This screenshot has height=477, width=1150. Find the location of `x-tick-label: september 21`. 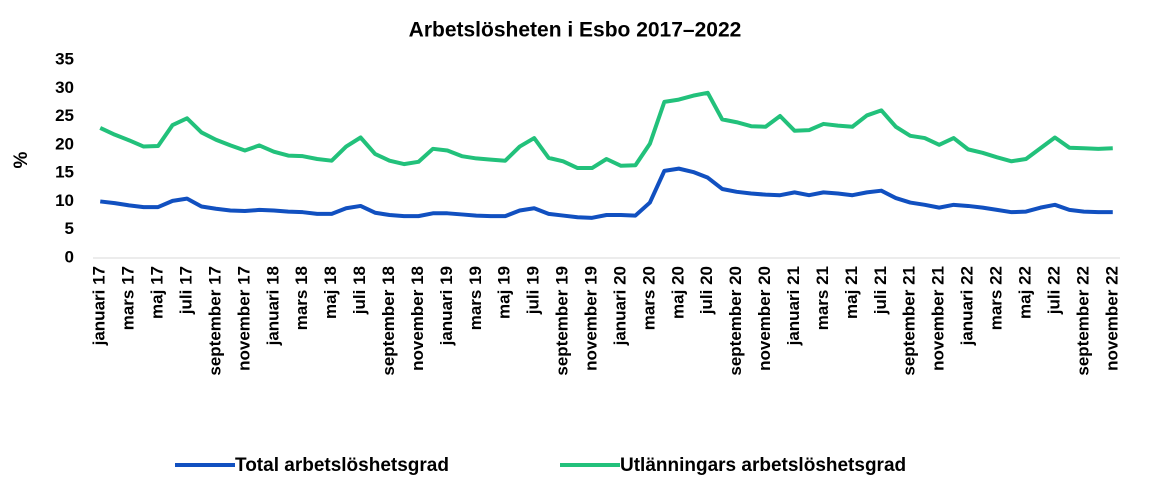

x-tick-label: september 21 is located at coordinates (909, 321).